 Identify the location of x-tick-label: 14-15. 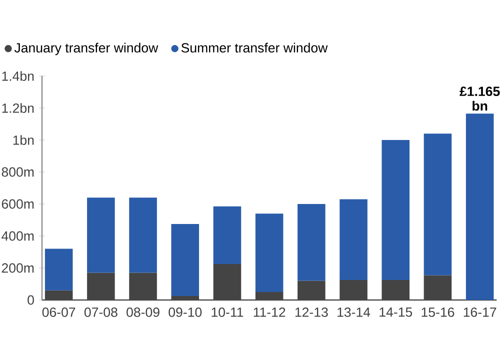
(396, 312).